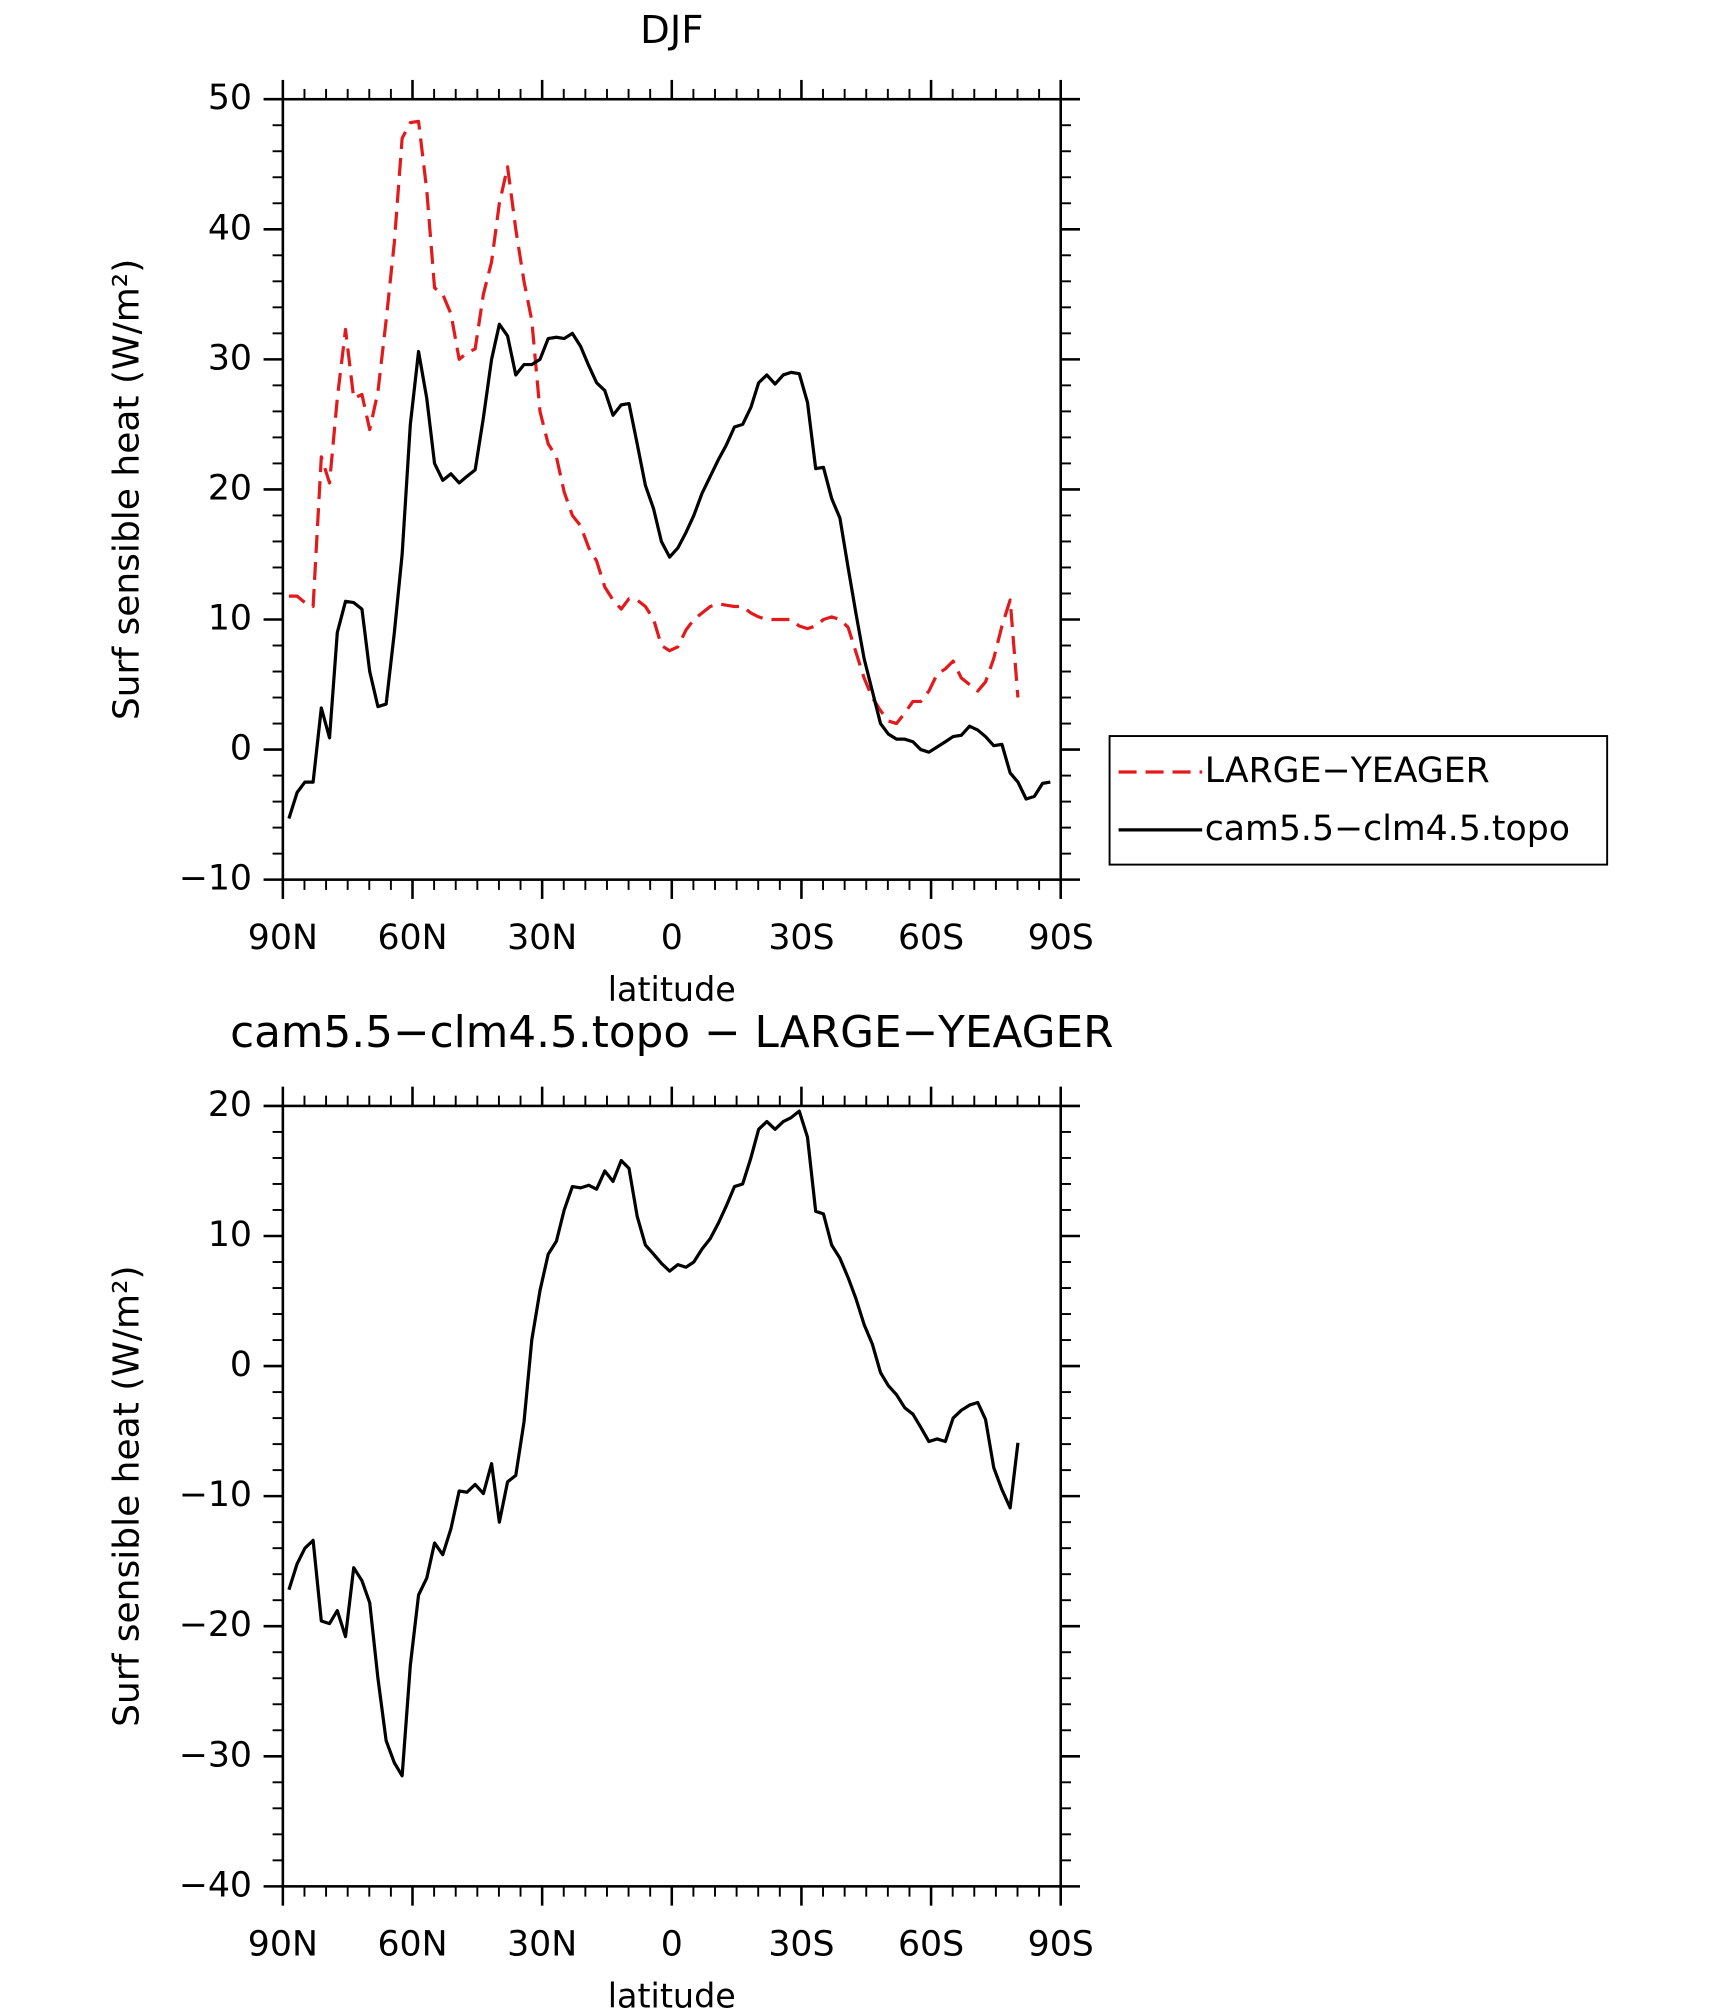 The height and width of the screenshot is (2010, 1710). What do you see at coordinates (230, 98) in the screenshot?
I see `y-tick-label: 50` at bounding box center [230, 98].